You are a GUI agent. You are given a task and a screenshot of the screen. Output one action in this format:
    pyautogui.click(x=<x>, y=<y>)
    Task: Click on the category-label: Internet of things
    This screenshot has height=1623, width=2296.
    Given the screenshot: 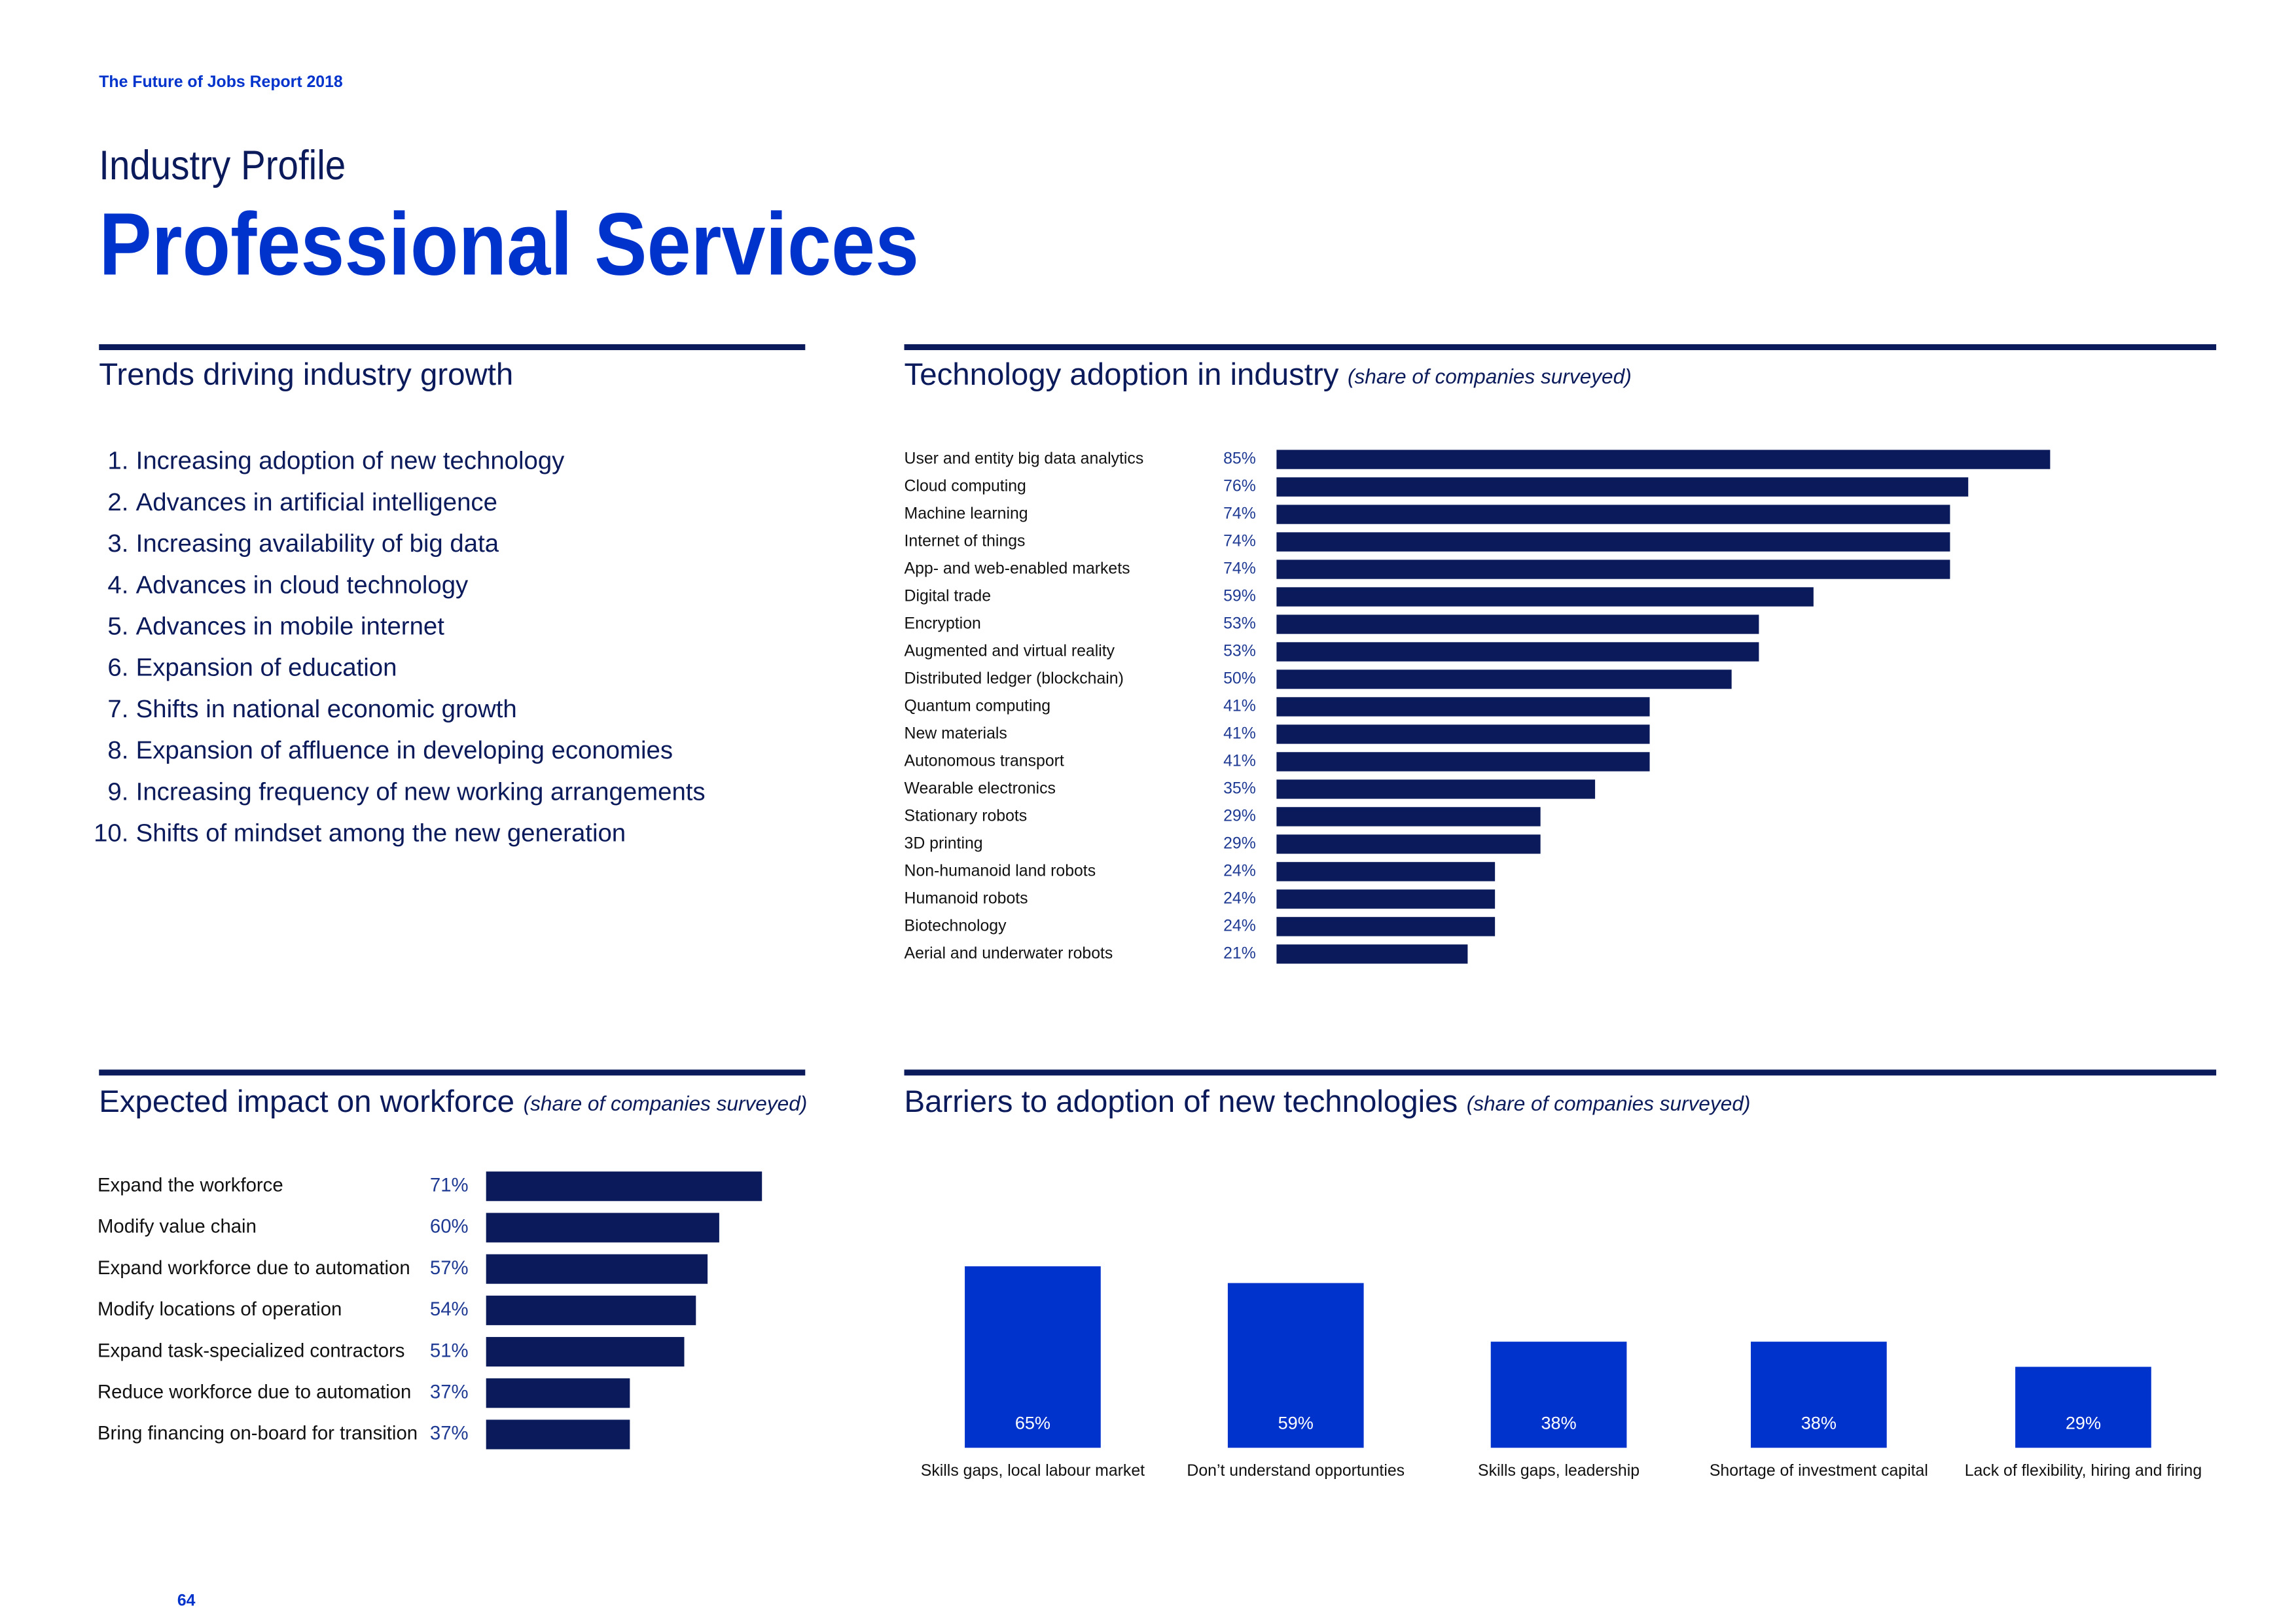 What is the action you would take?
    pyautogui.click(x=965, y=541)
    